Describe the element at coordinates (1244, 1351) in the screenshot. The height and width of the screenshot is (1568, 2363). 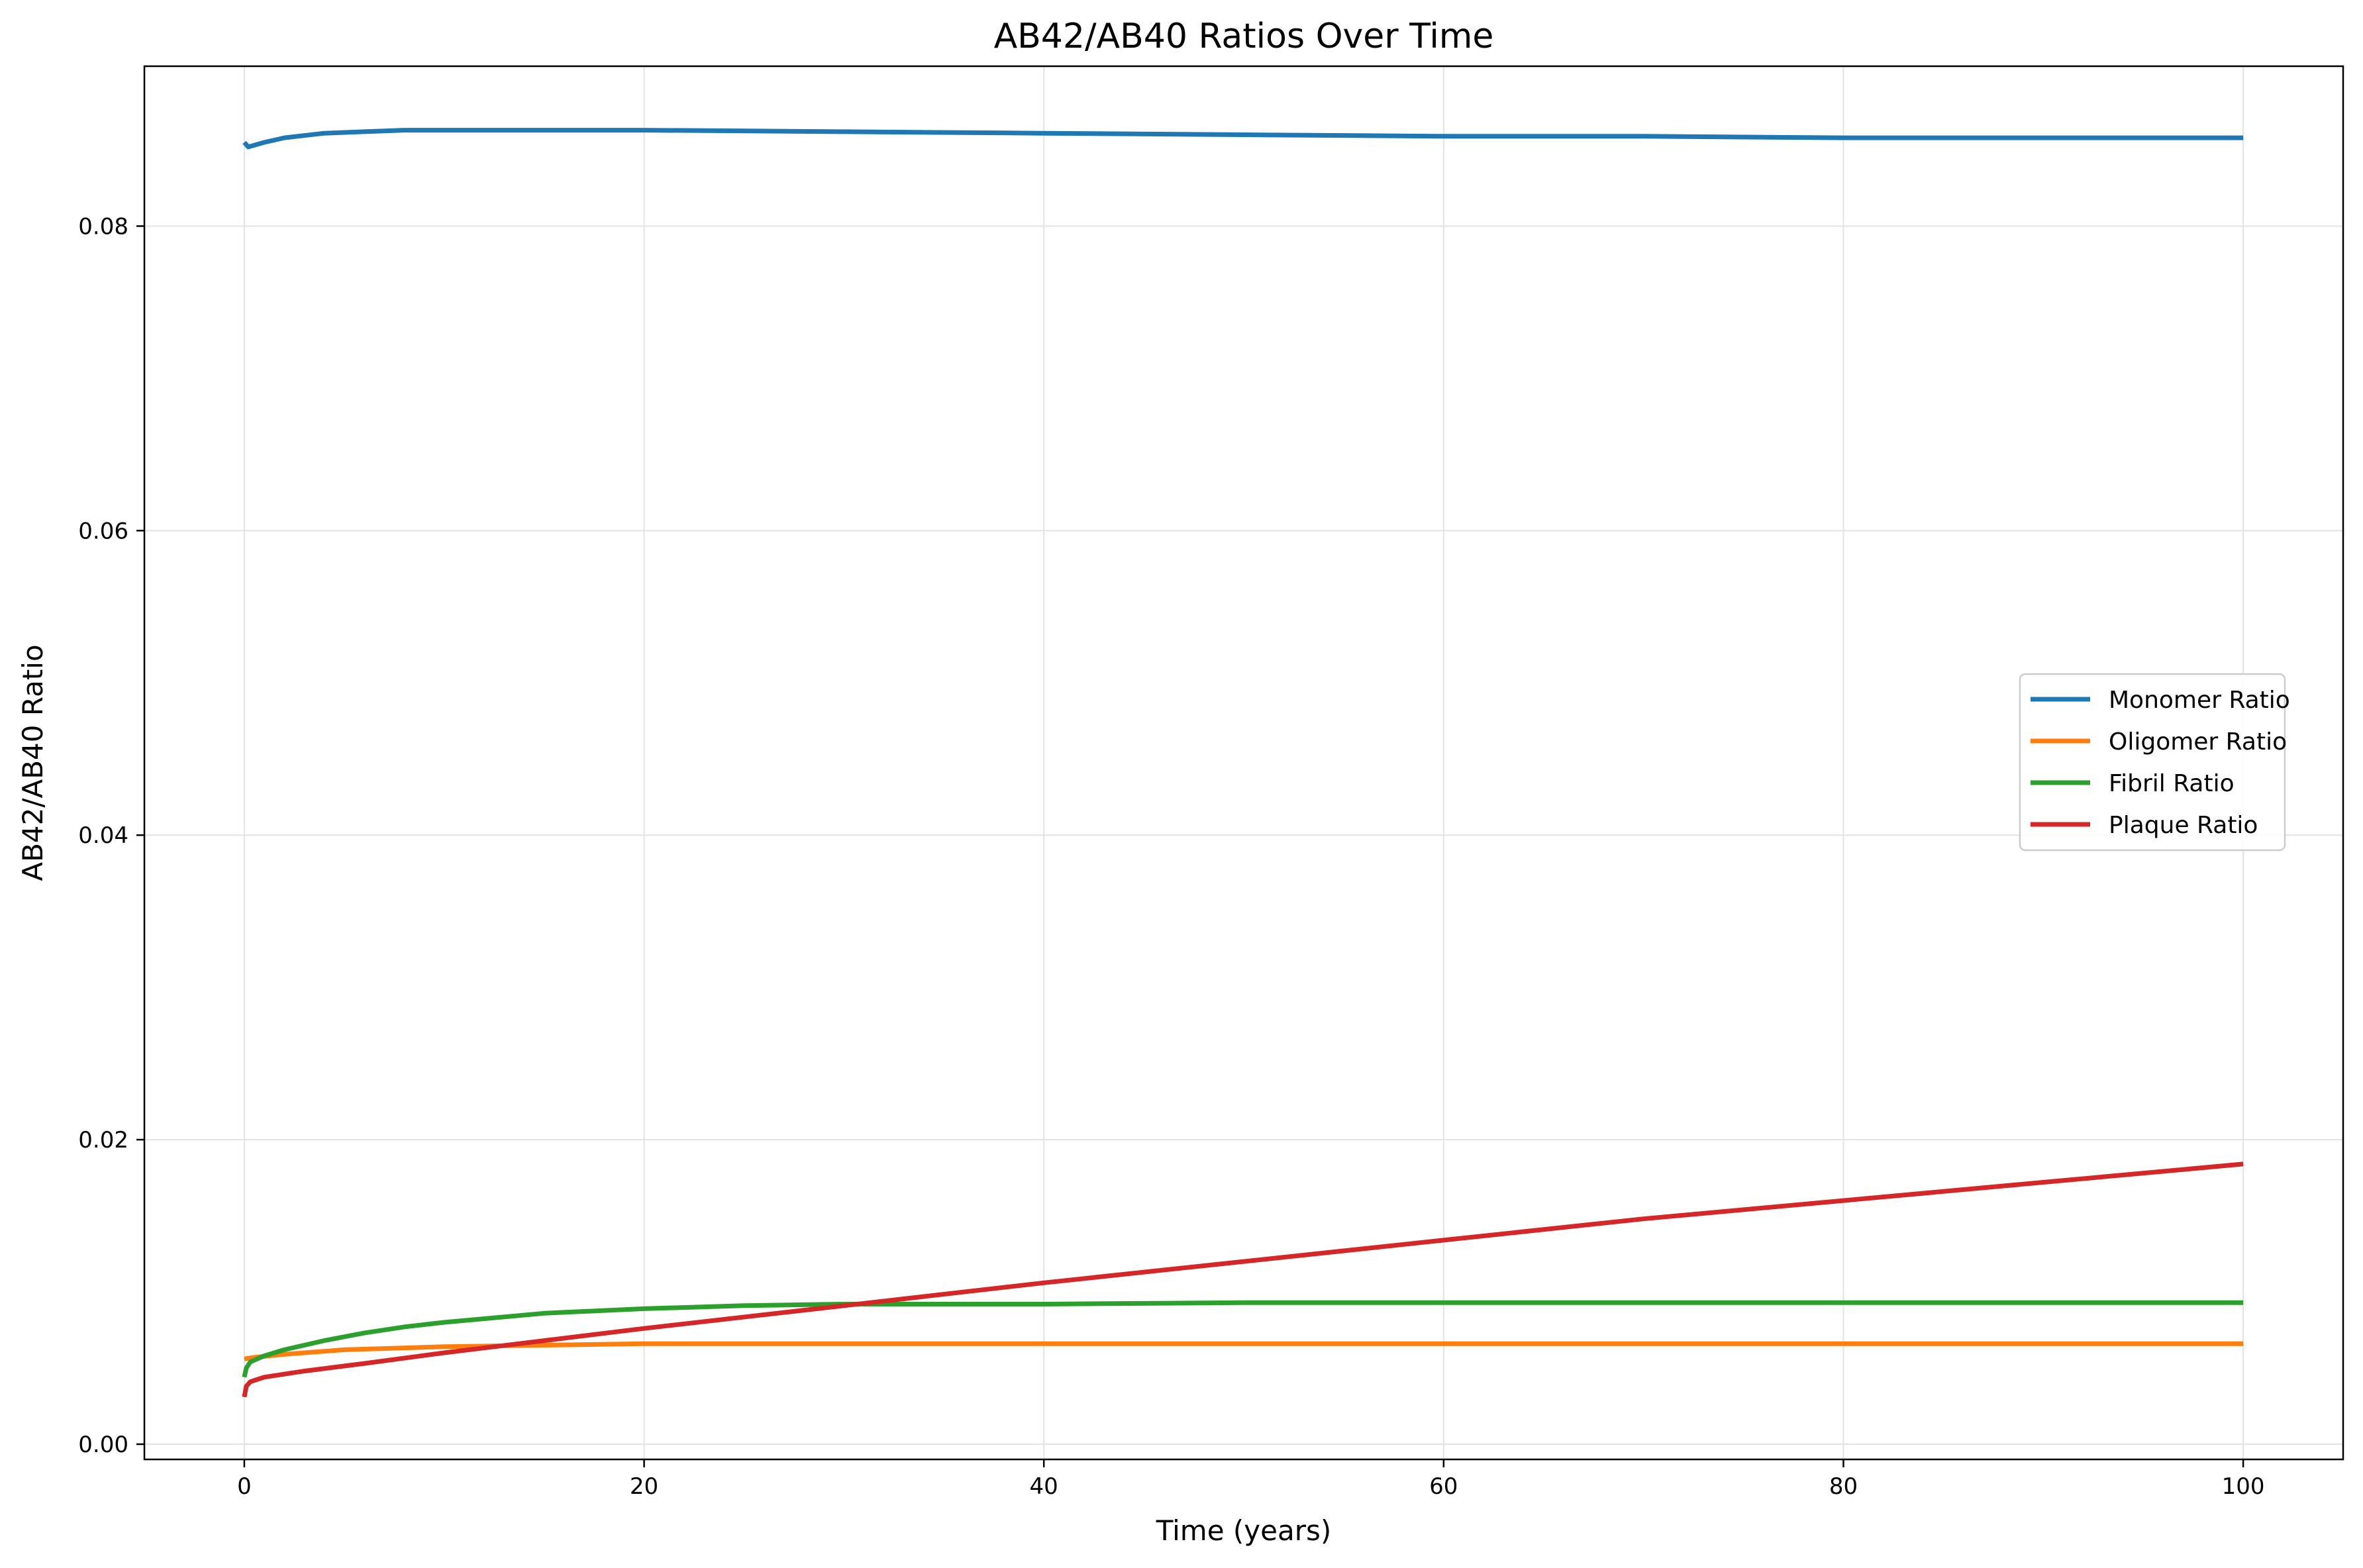
I see `series-line-oligomer-ratio` at that location.